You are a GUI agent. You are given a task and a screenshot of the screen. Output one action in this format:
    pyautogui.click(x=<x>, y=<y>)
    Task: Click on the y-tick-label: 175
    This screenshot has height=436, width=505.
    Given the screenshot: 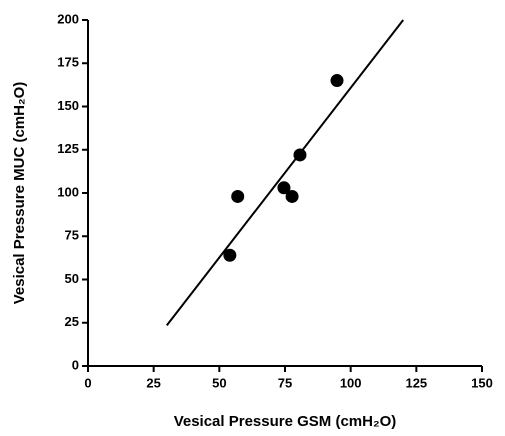 What is the action you would take?
    pyautogui.click(x=68, y=62)
    